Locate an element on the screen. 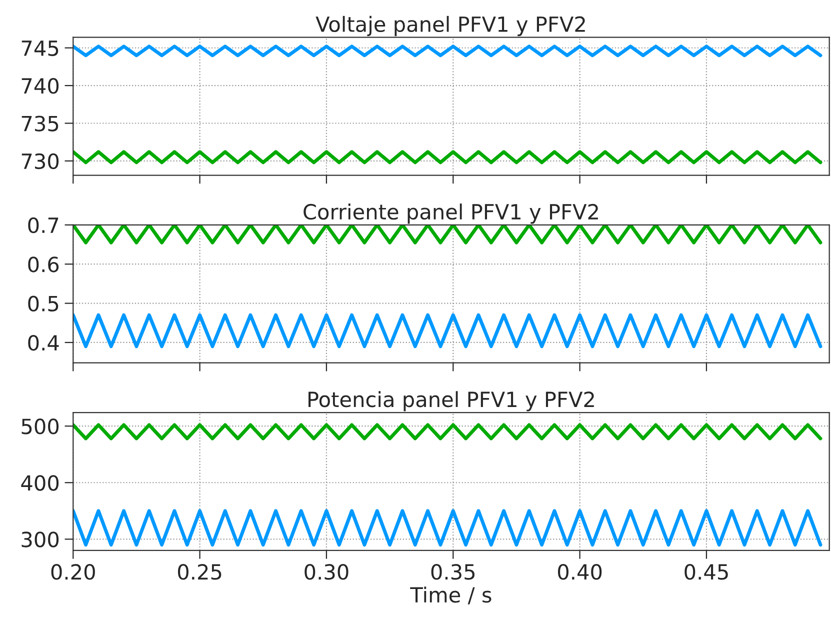 The width and height of the screenshot is (831, 622). y-tick-label: 745 is located at coordinates (40, 48).